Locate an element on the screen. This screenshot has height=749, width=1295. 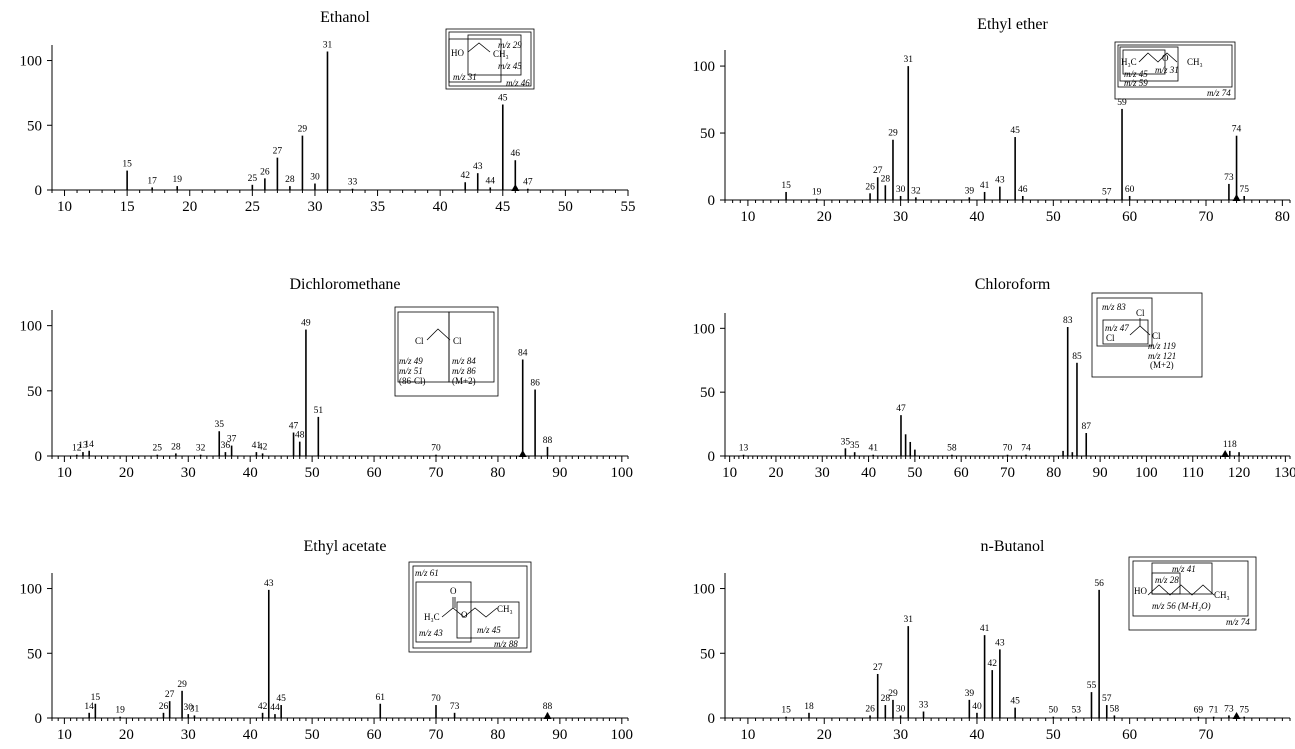
fragment-label: m/z 47 is located at coordinates (1117, 328).